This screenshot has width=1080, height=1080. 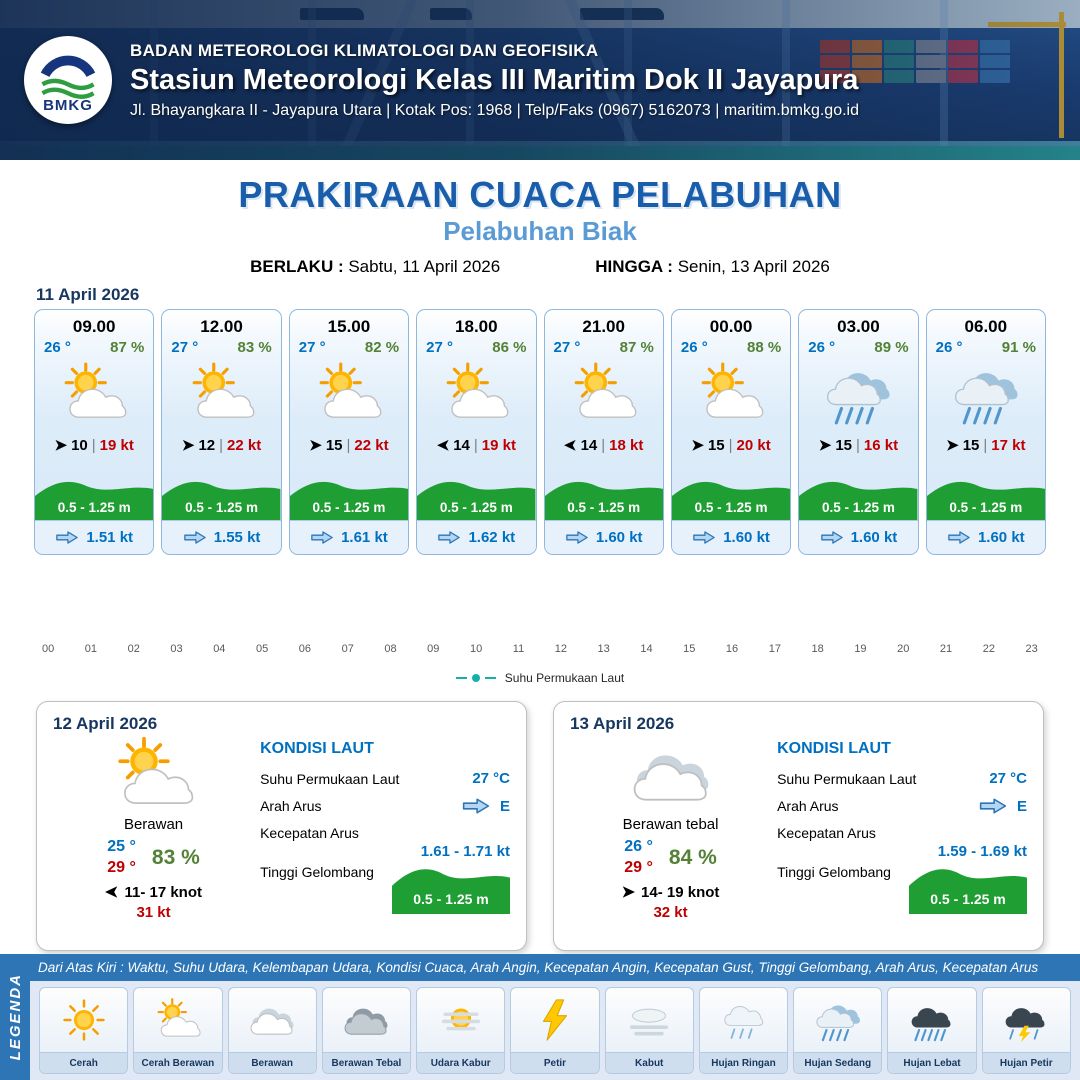 I want to click on legend-item-label: Berawan Tebal, so click(x=366, y=1062).